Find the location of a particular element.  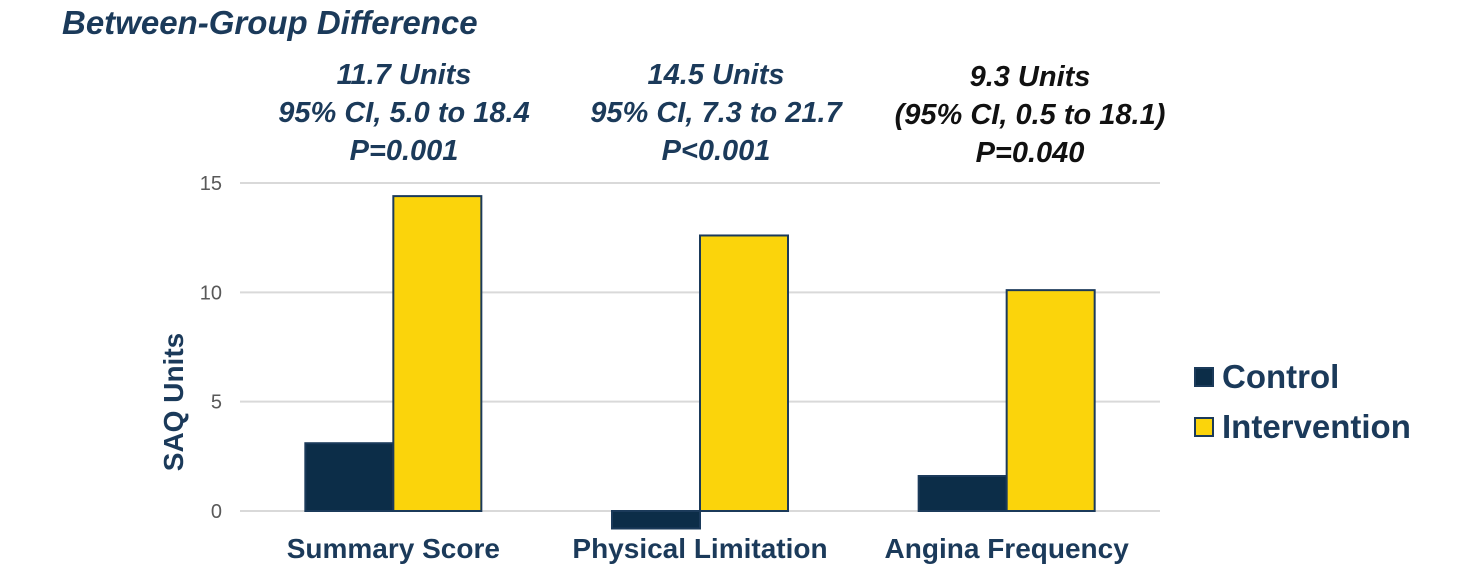

summary-score-annotation: 11.7 Units 95% CI, 5.0 to 18.4 P=0.001 is located at coordinates (404, 113).